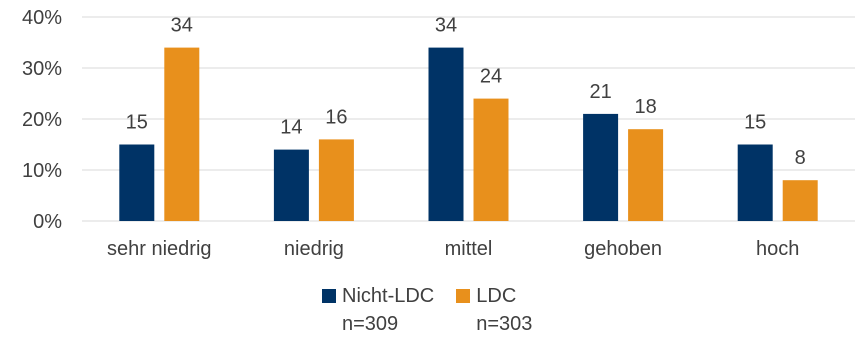 The image size is (855, 344). What do you see at coordinates (600, 92) in the screenshot?
I see `data-label: 21` at bounding box center [600, 92].